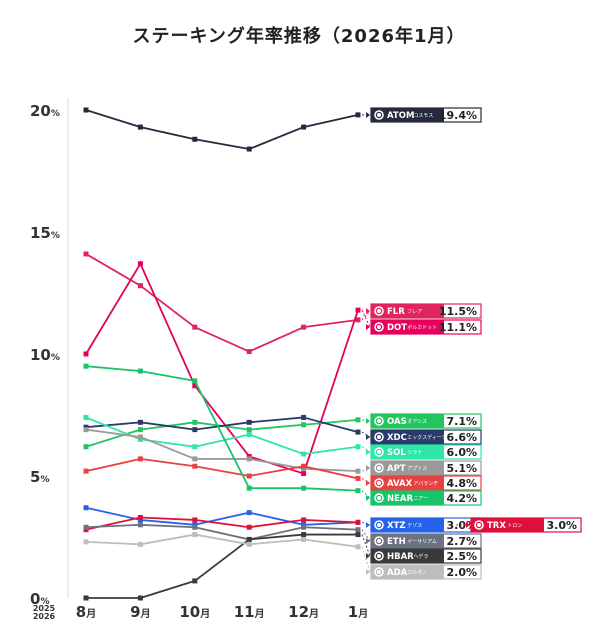 The height and width of the screenshot is (640, 598). What do you see at coordinates (414, 526) in the screenshot?
I see `badge-japanese-name: テゾス` at bounding box center [414, 526].